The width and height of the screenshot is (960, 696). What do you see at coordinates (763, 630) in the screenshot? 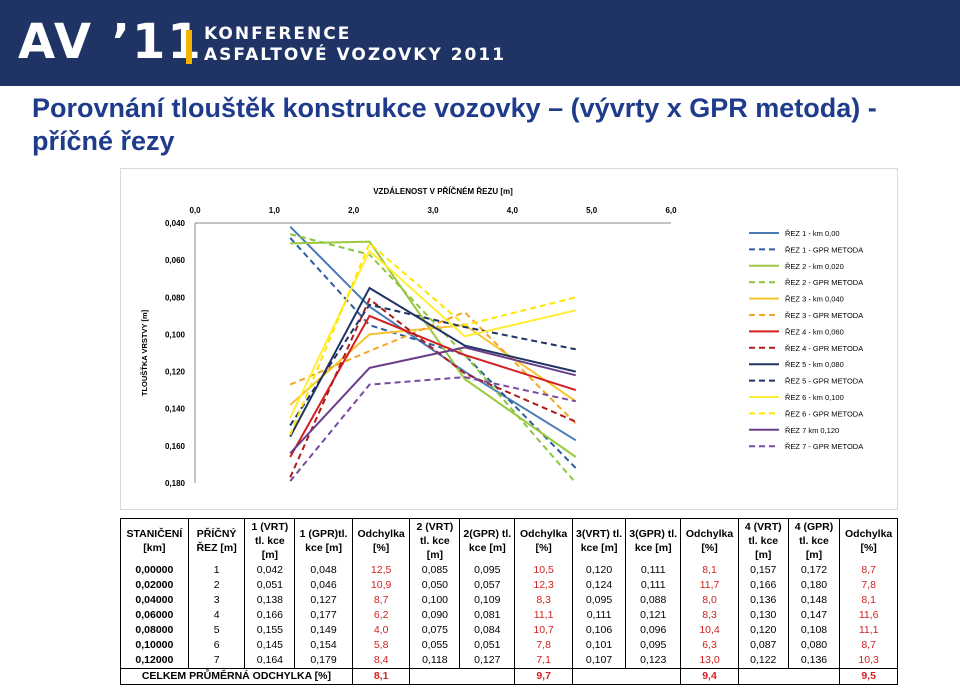
I see `table-cell: 0,120` at bounding box center [763, 630].